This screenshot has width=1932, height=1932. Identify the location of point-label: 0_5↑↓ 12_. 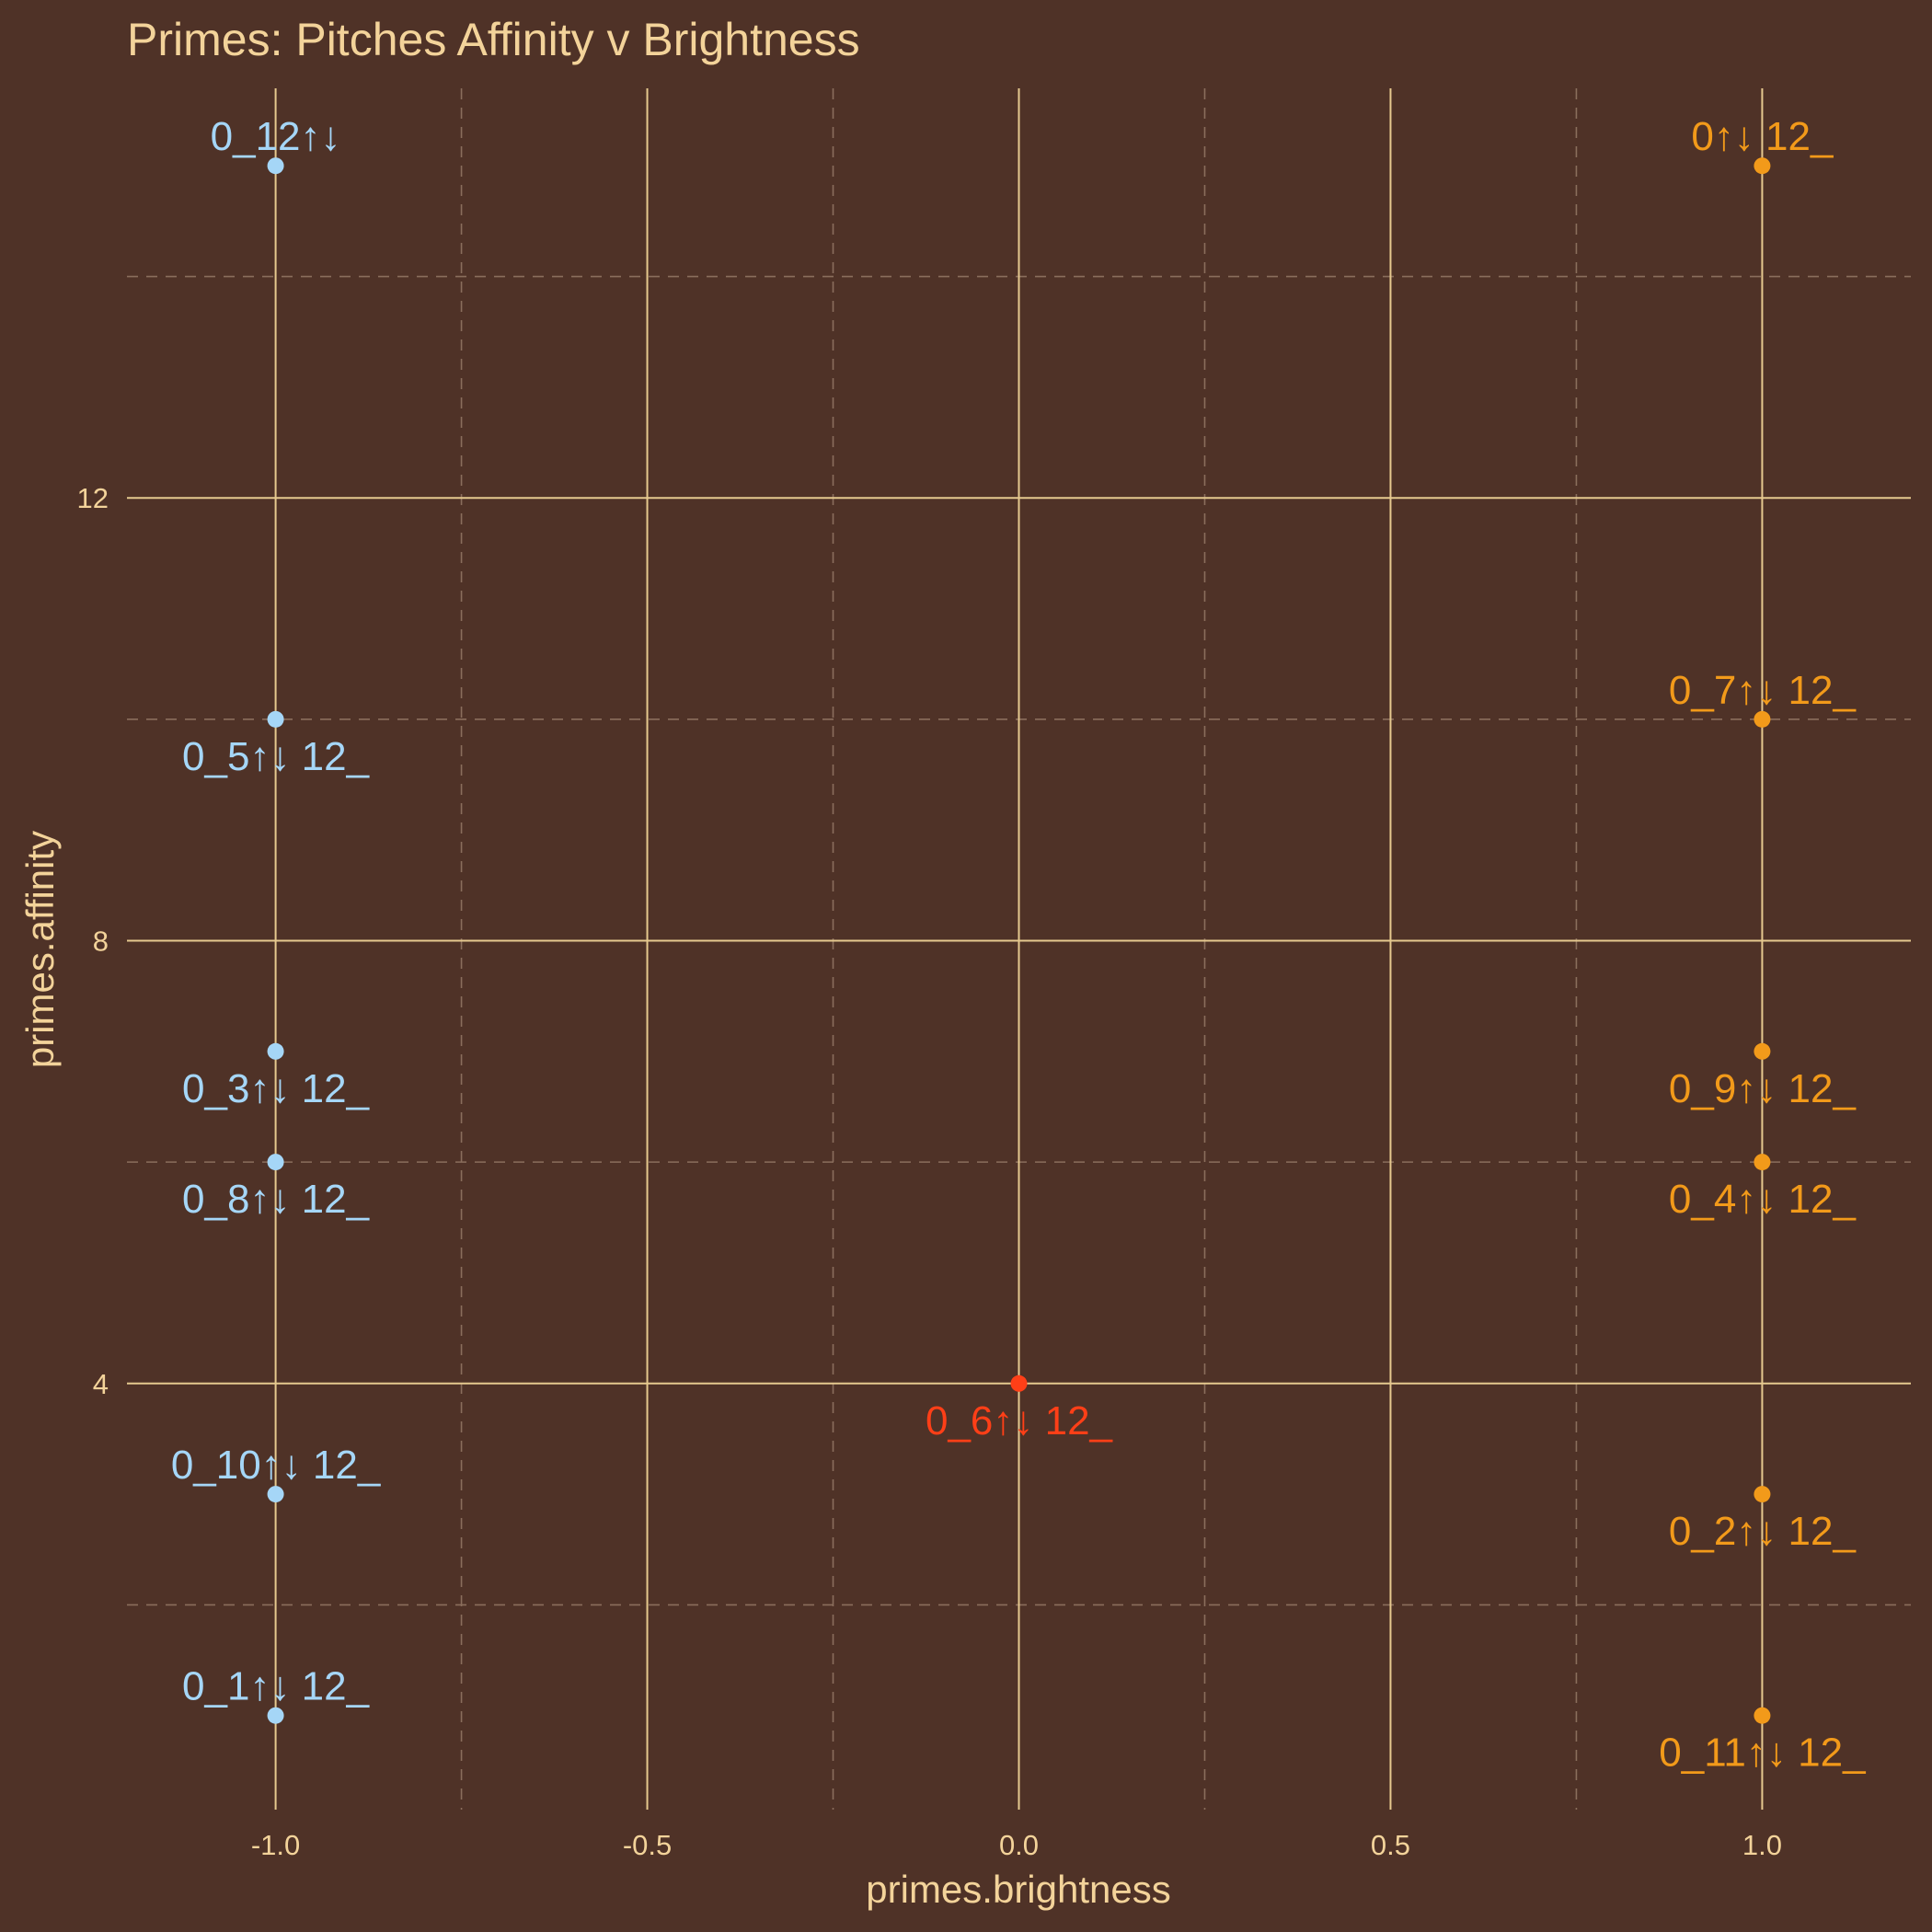
(276, 756).